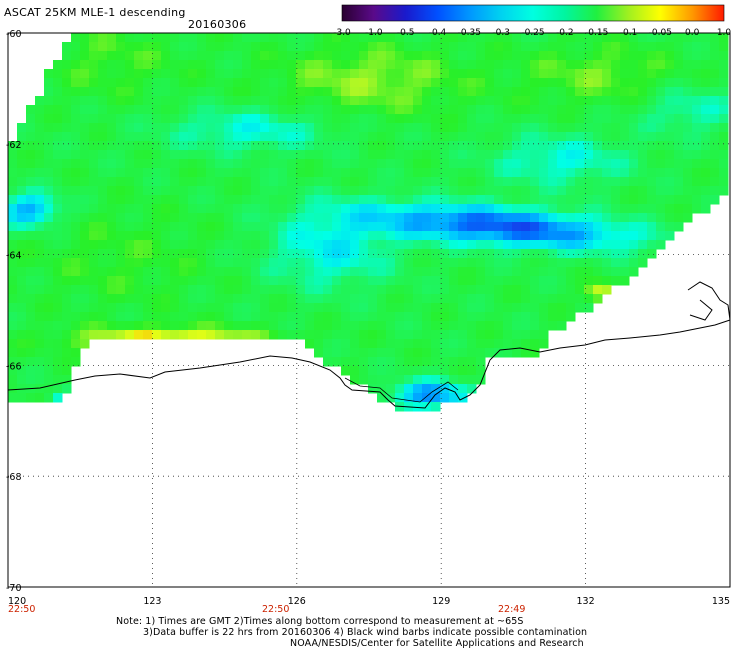  I want to click on colorbar-label: 1.0, so click(724, 33).